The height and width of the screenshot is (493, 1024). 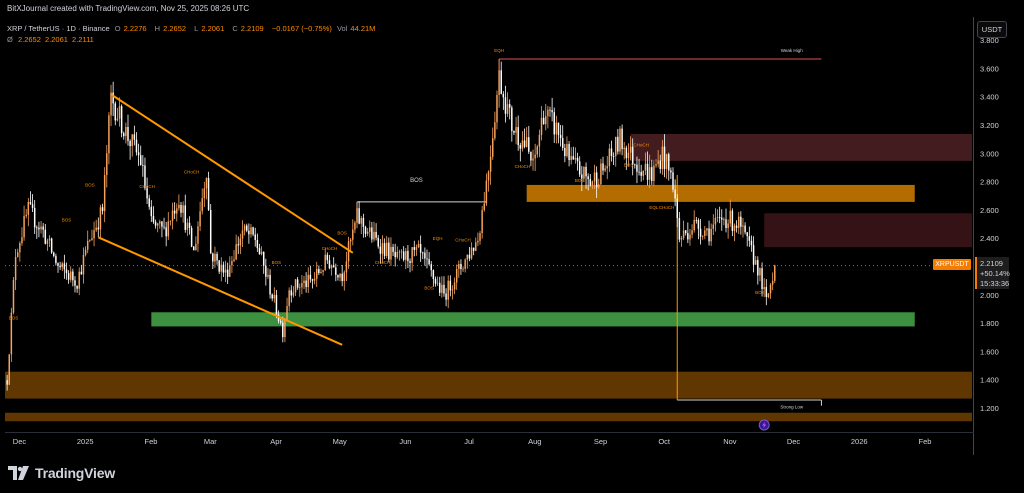 I want to click on currency-button: USDT, so click(x=992, y=29).